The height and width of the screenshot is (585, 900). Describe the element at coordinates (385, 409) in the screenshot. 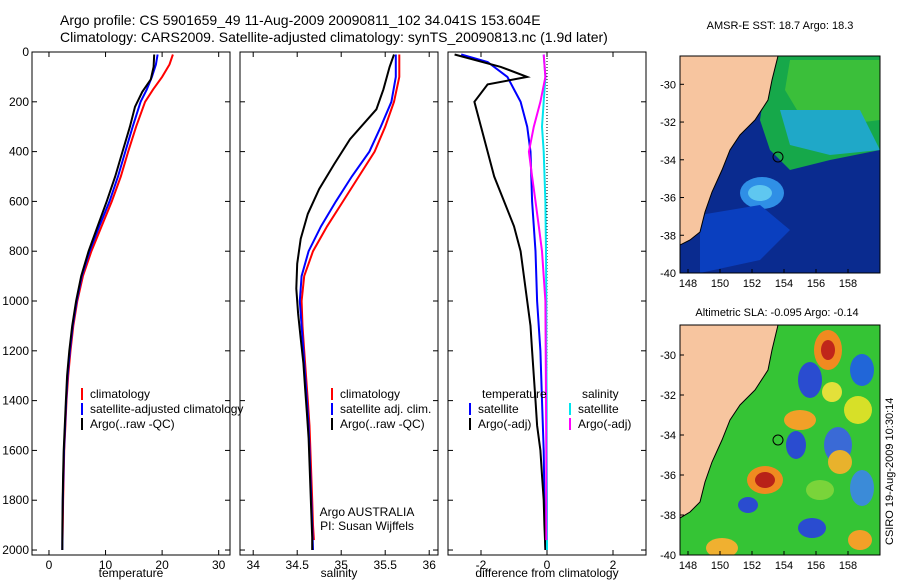

I see `legend-label: satellite adj. clim.` at that location.